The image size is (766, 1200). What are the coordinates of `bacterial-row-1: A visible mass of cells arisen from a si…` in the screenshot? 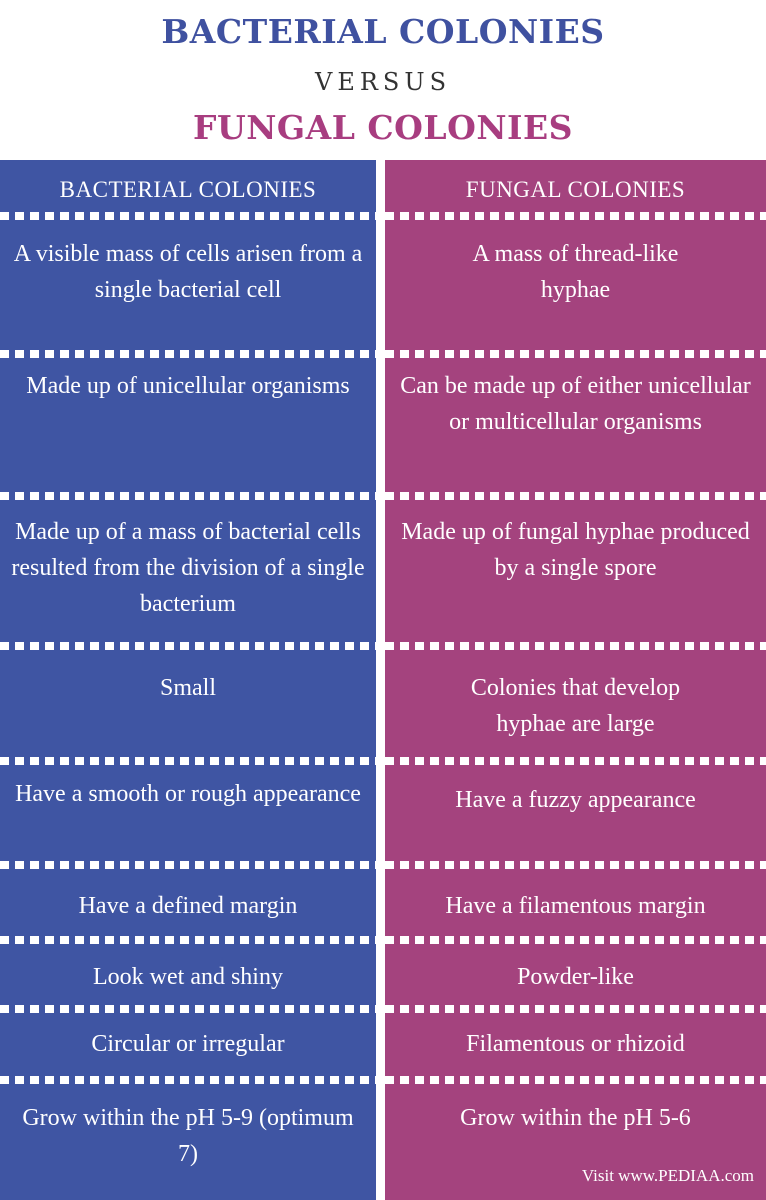 It's located at (188, 272).